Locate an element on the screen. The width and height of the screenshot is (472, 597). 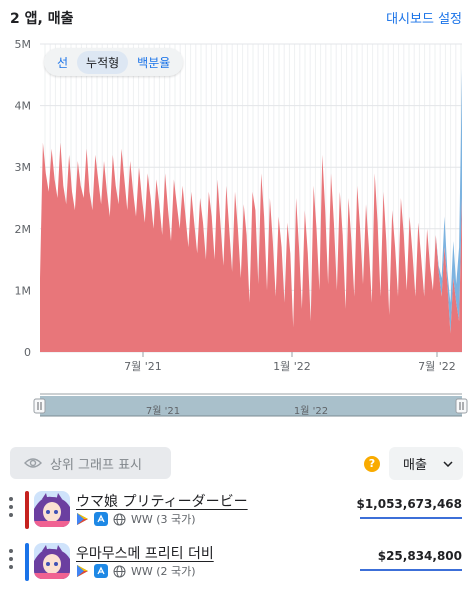
page-title: 2 앱, 매출 is located at coordinates (42, 19).